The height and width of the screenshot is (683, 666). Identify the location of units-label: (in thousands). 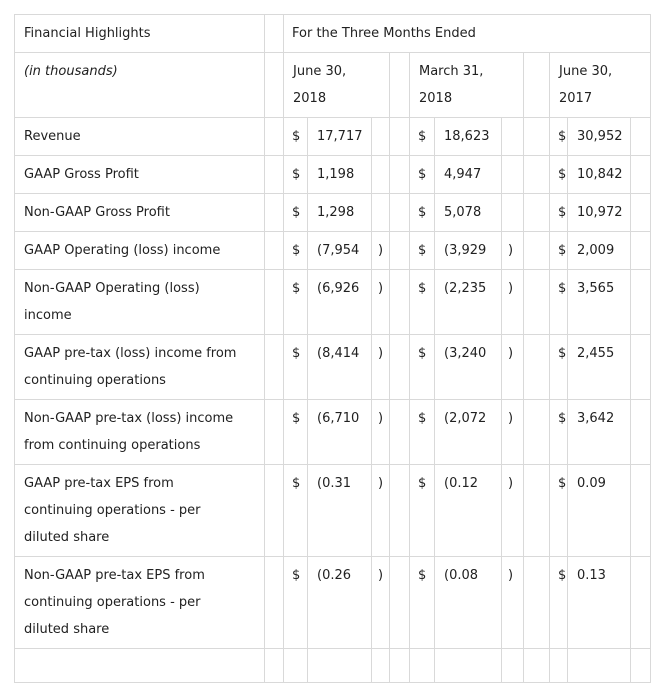
(139, 85).